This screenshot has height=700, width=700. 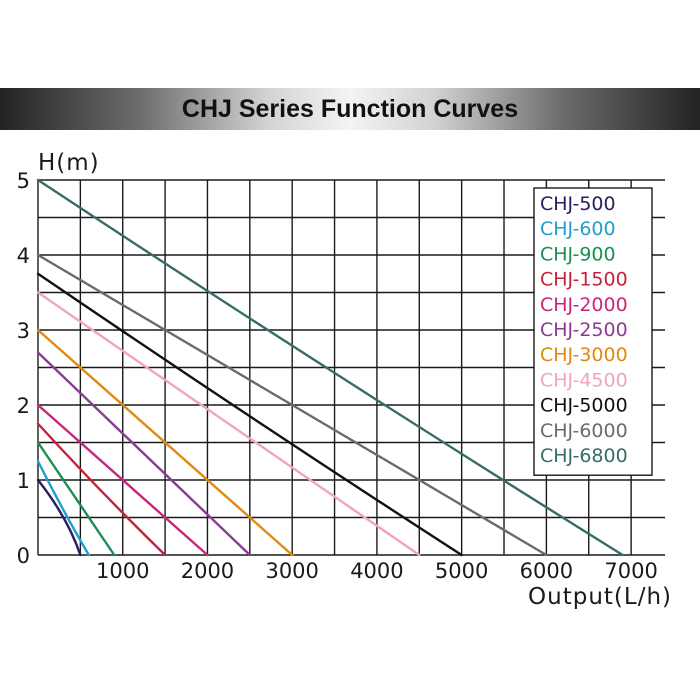 I want to click on x-tick-label: 4000, so click(x=376, y=571).